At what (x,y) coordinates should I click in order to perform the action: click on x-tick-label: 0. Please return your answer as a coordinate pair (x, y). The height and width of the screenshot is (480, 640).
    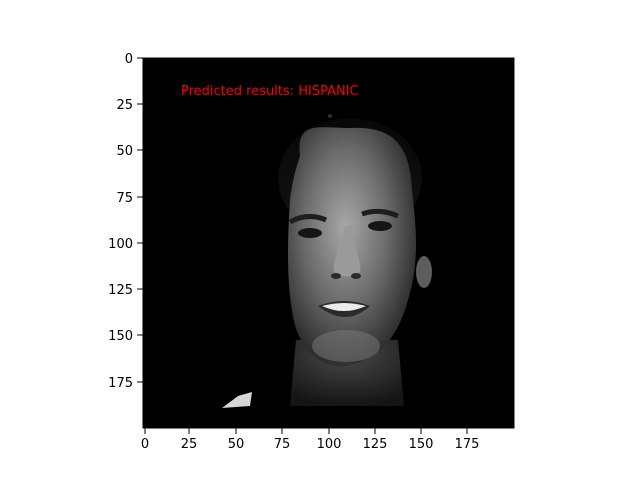
    Looking at the image, I should click on (145, 444).